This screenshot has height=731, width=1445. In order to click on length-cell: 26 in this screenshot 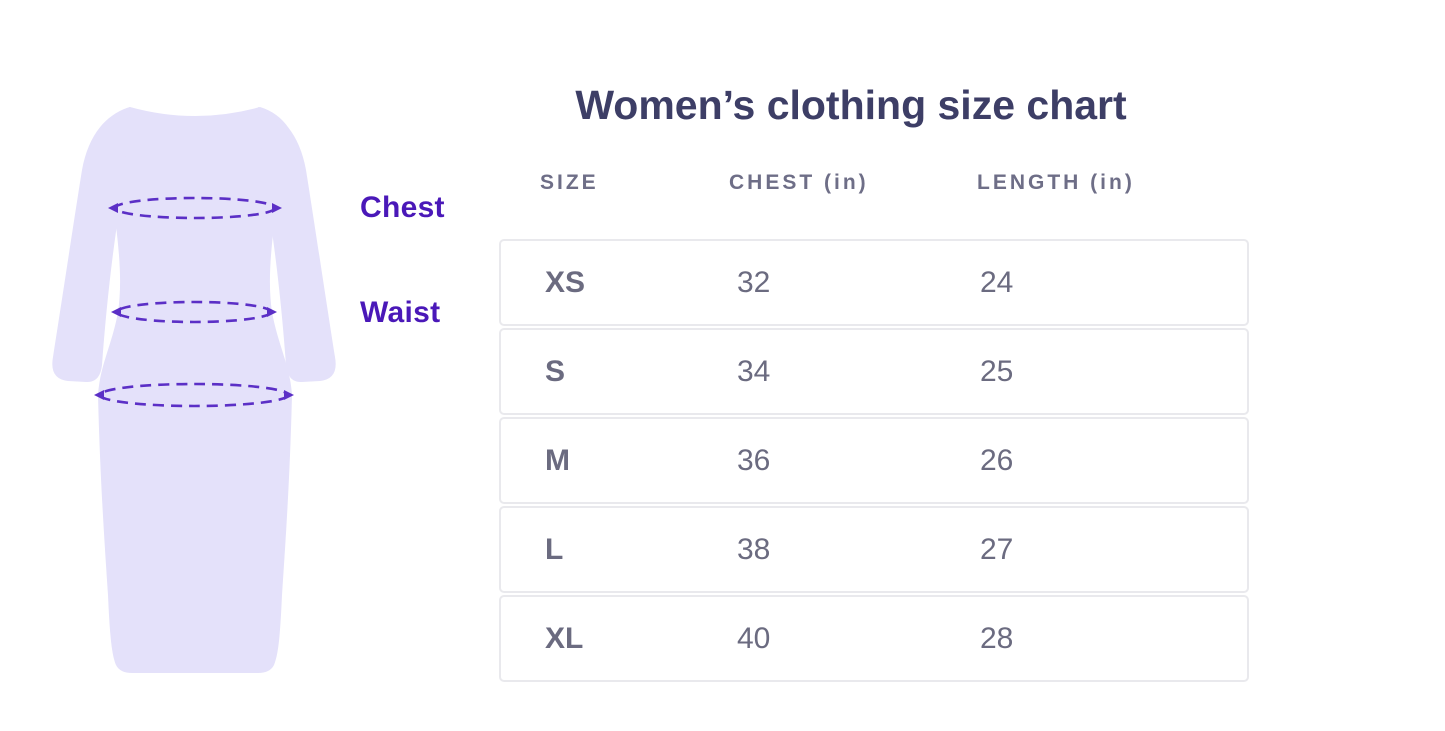, I will do `click(997, 460)`.